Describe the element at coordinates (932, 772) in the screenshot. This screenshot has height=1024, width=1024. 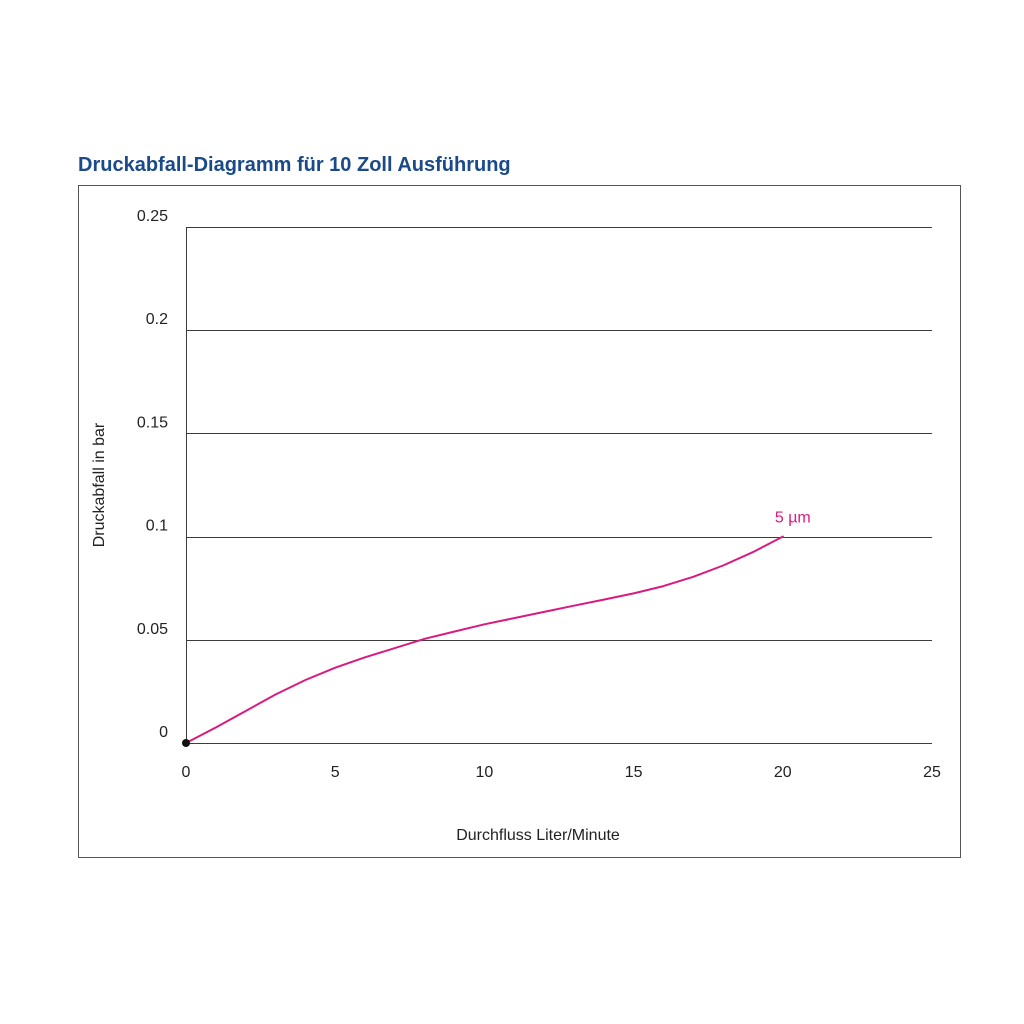
I see `x-tick-label: 25` at that location.